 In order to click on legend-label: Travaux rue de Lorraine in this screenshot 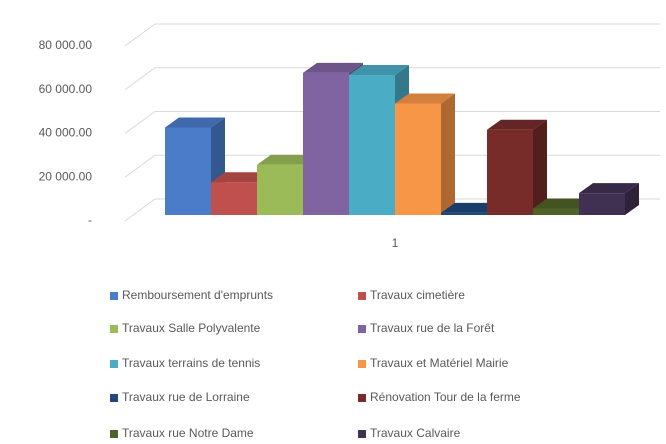, I will do `click(186, 397)`.